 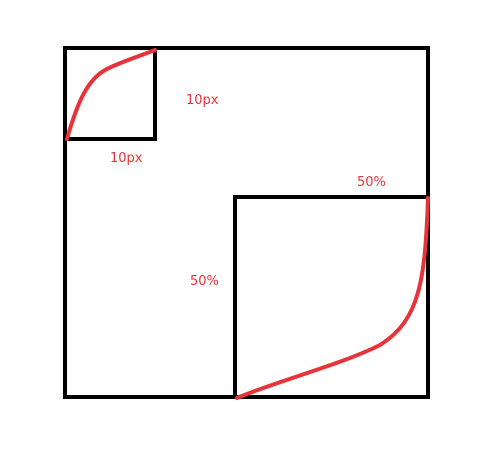 I want to click on small-corner-box, so click(x=111, y=94).